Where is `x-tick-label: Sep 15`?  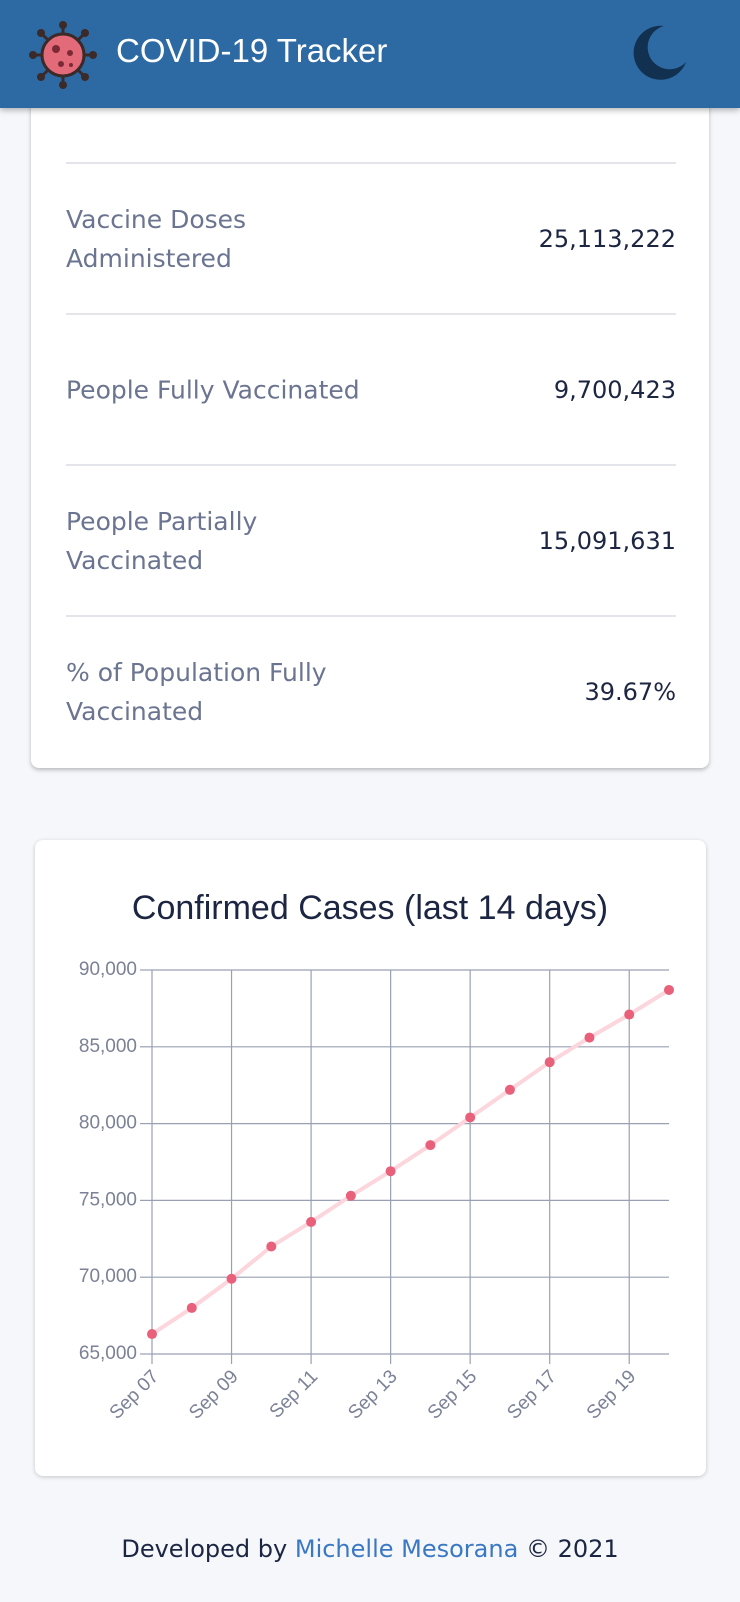
x-tick-label: Sep 15 is located at coordinates (452, 1394).